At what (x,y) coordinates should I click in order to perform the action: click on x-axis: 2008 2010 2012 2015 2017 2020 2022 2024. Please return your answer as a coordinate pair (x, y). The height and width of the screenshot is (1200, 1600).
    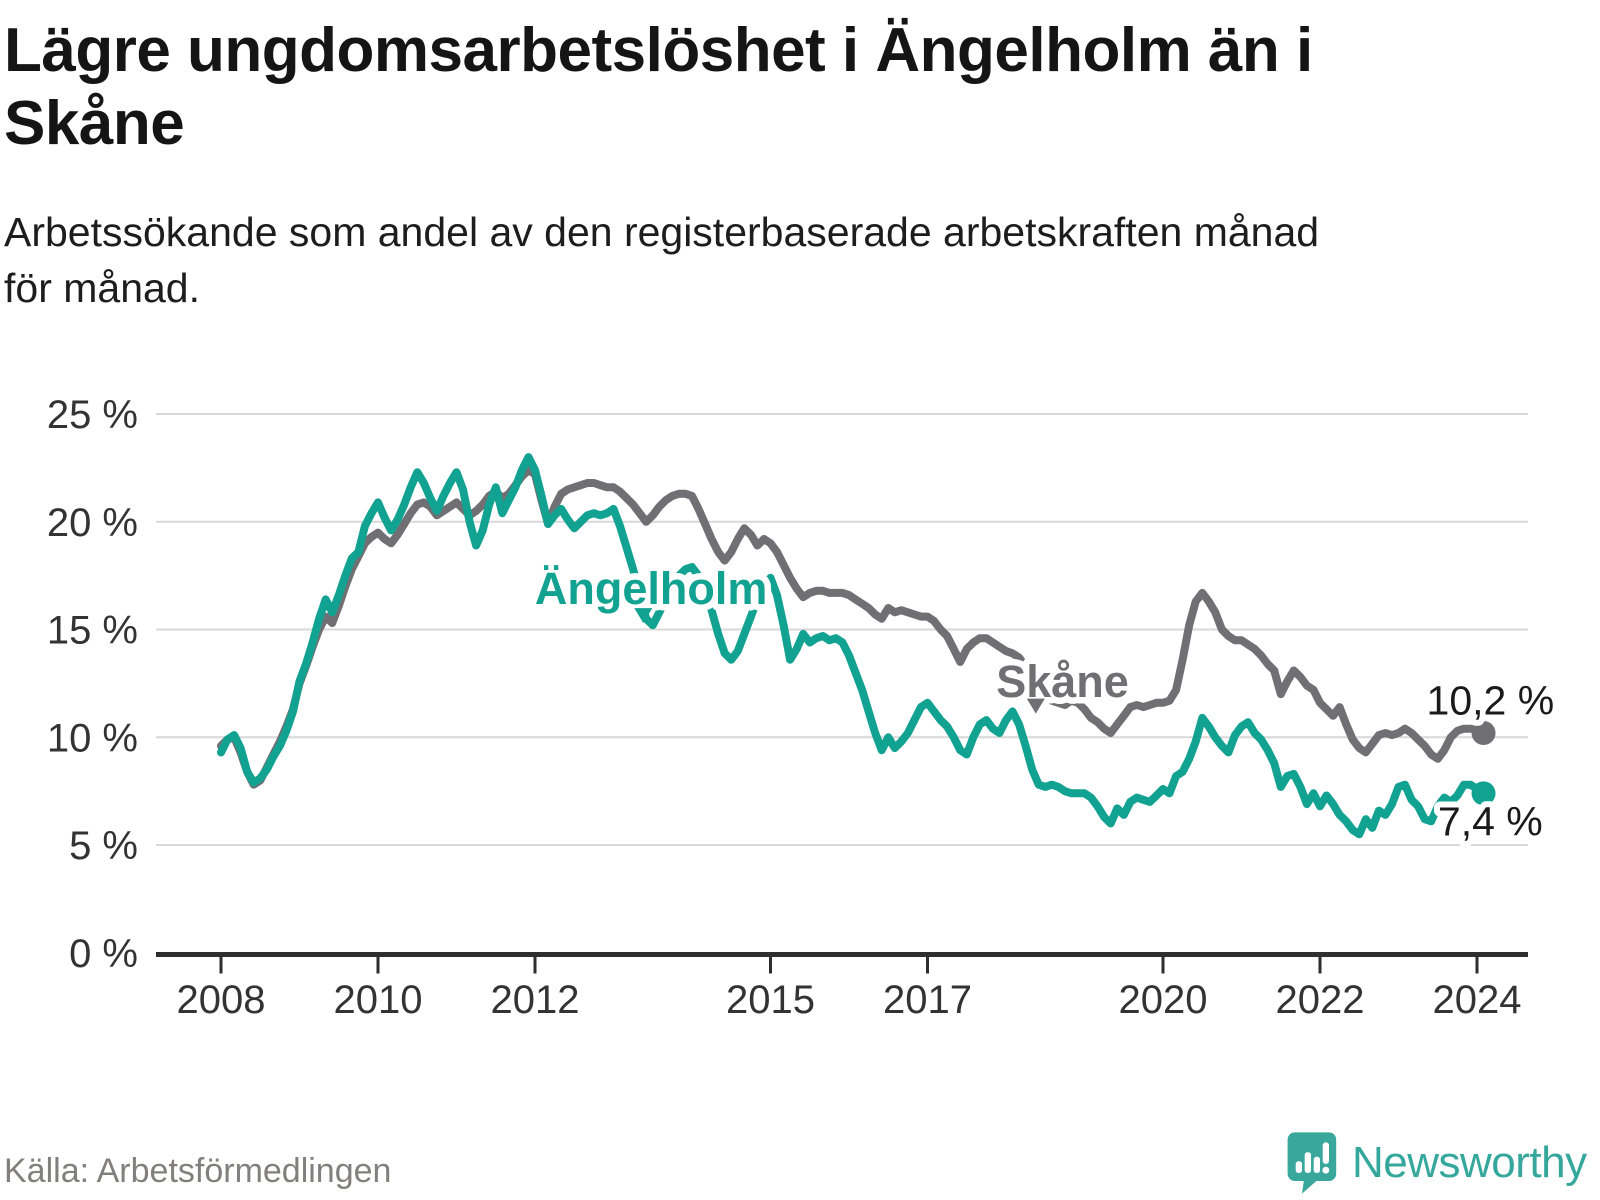
    Looking at the image, I should click on (842, 987).